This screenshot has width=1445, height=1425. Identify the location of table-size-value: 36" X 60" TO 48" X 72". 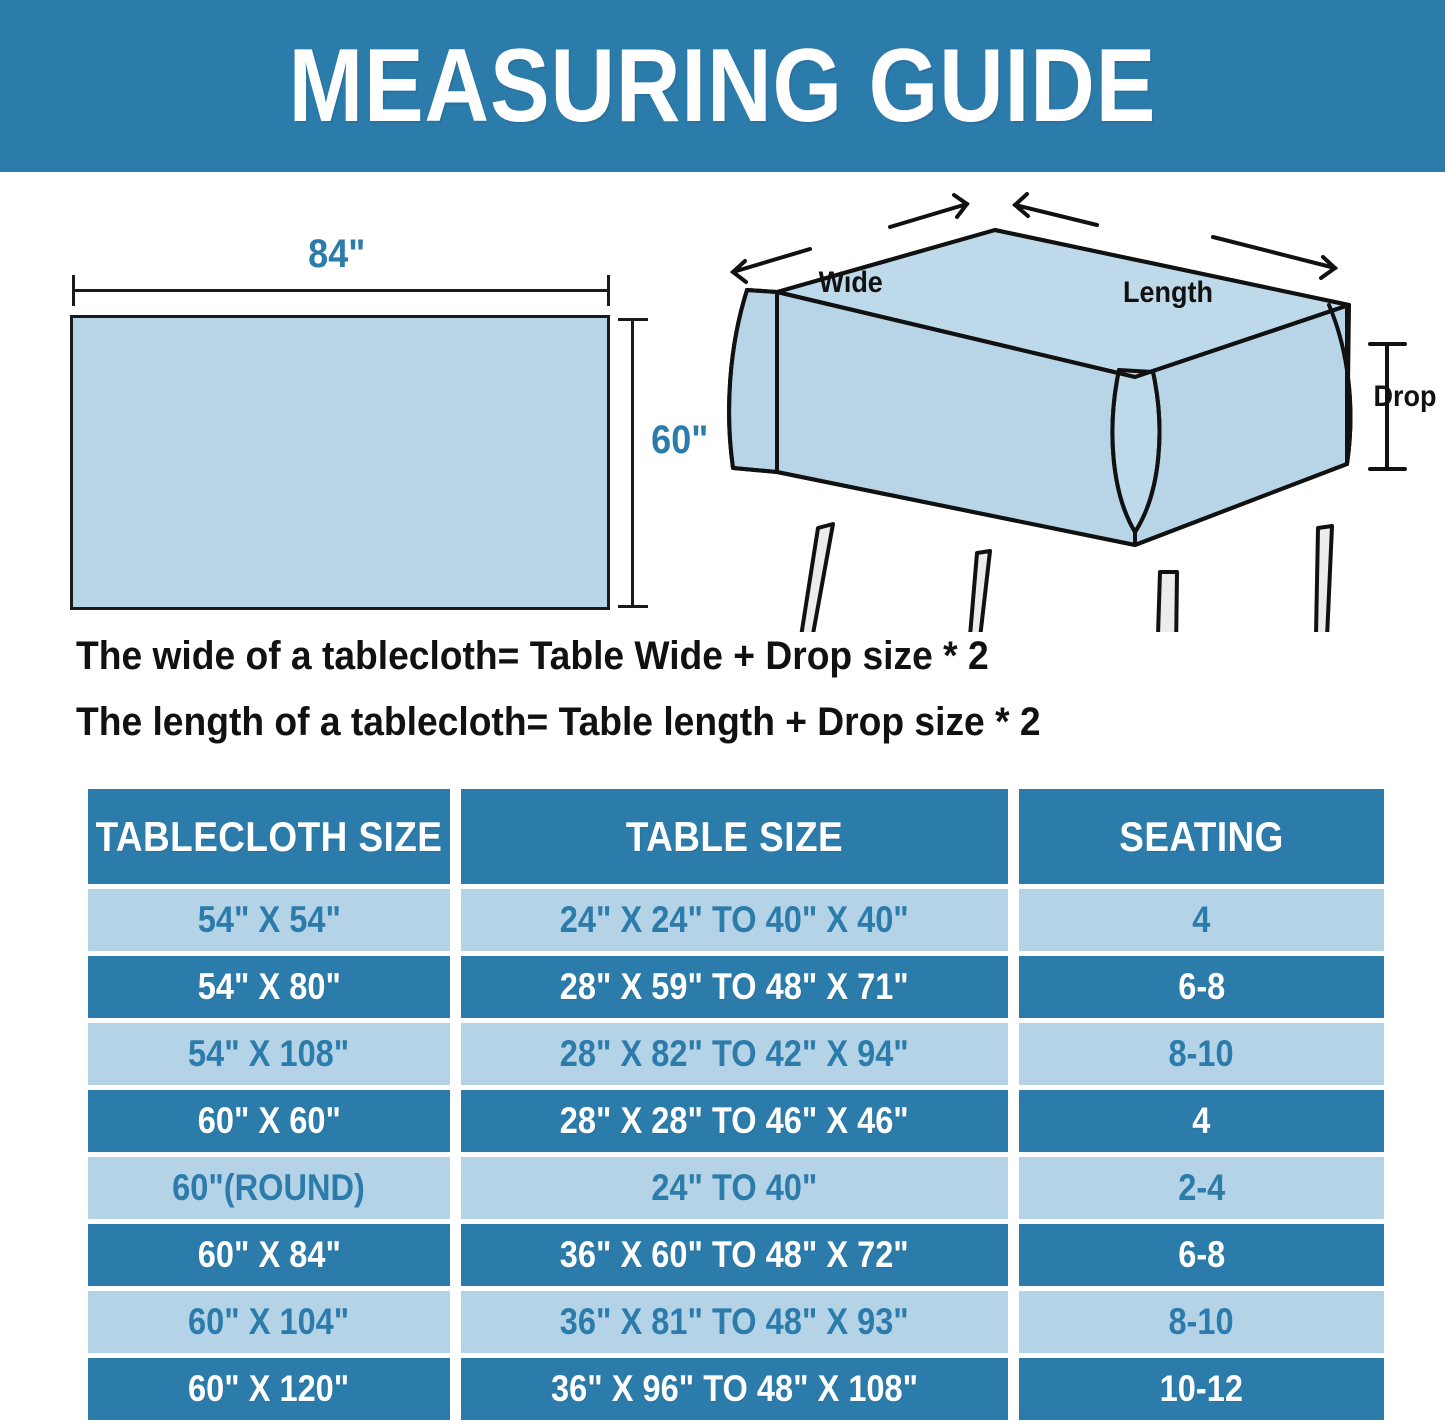
(734, 1254).